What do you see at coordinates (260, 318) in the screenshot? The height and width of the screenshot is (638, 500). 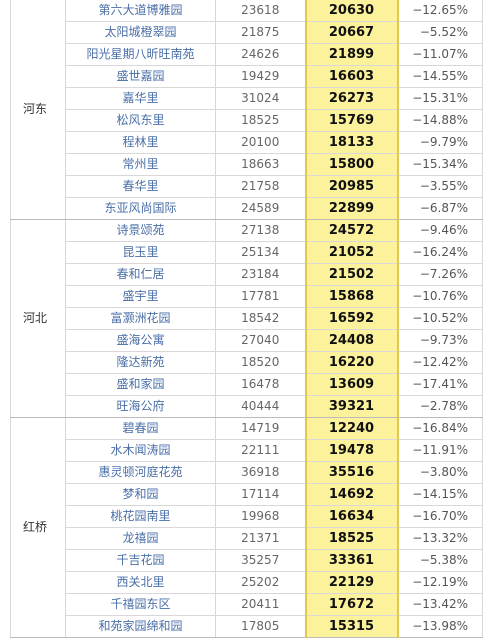 I see `old-price-cell: 18542` at bounding box center [260, 318].